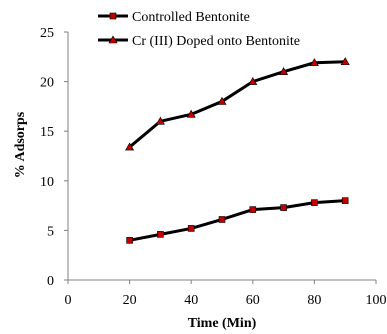 The width and height of the screenshot is (387, 334). Describe the element at coordinates (47, 132) in the screenshot. I see `y-tick-label: 15` at that location.